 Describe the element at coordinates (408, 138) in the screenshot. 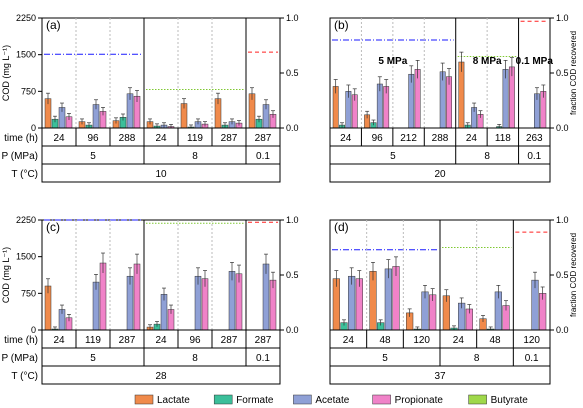

I see `time-label: 212` at that location.